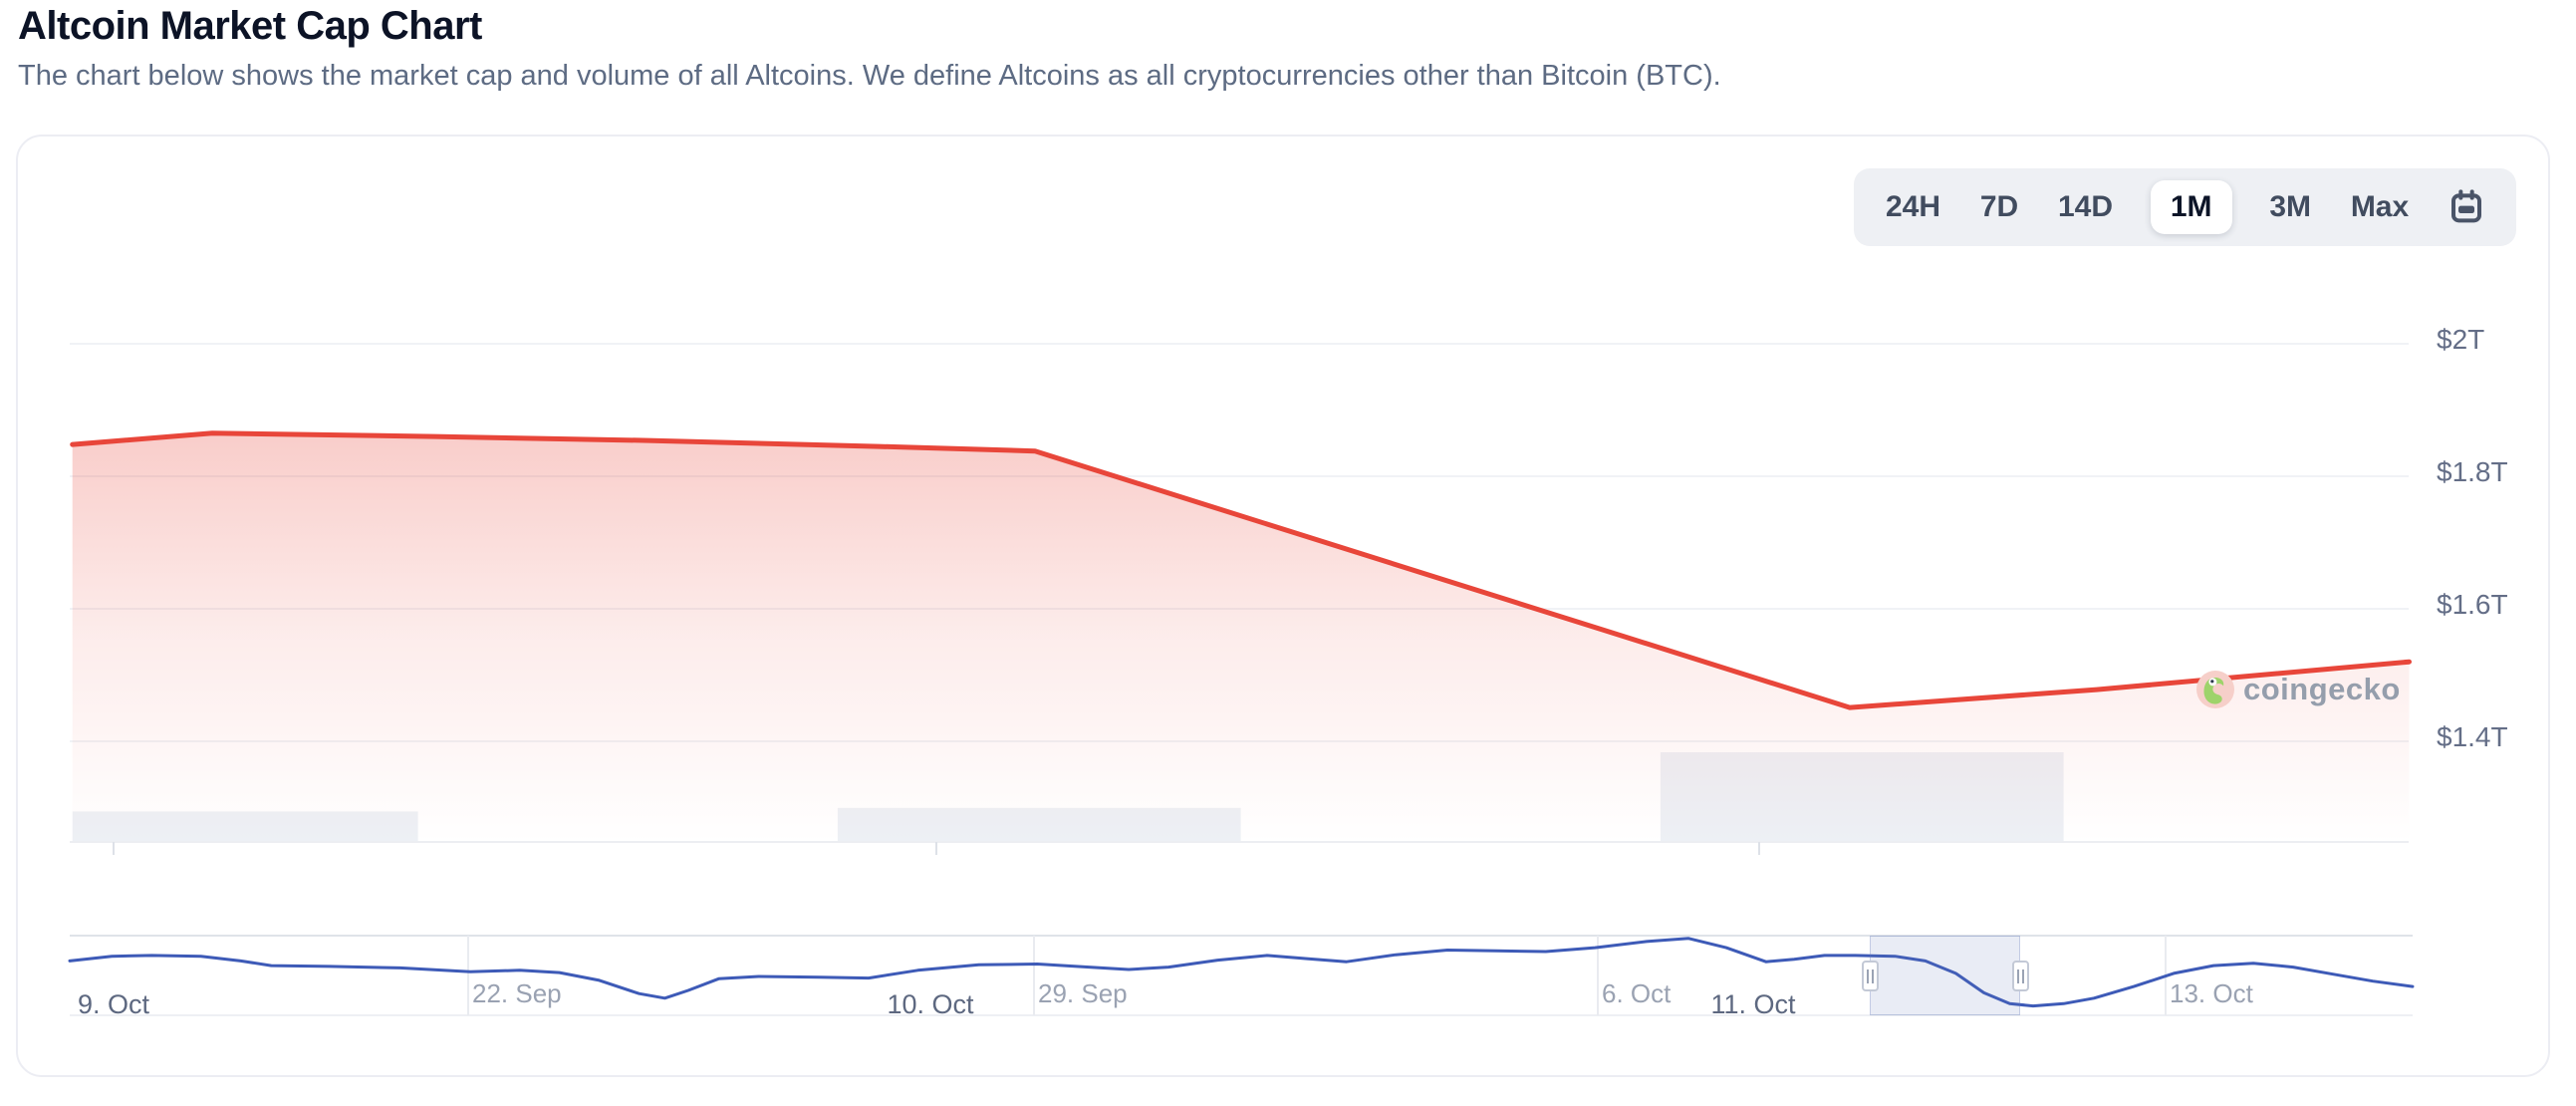  What do you see at coordinates (1945, 976) in the screenshot?
I see `navigator-selection` at bounding box center [1945, 976].